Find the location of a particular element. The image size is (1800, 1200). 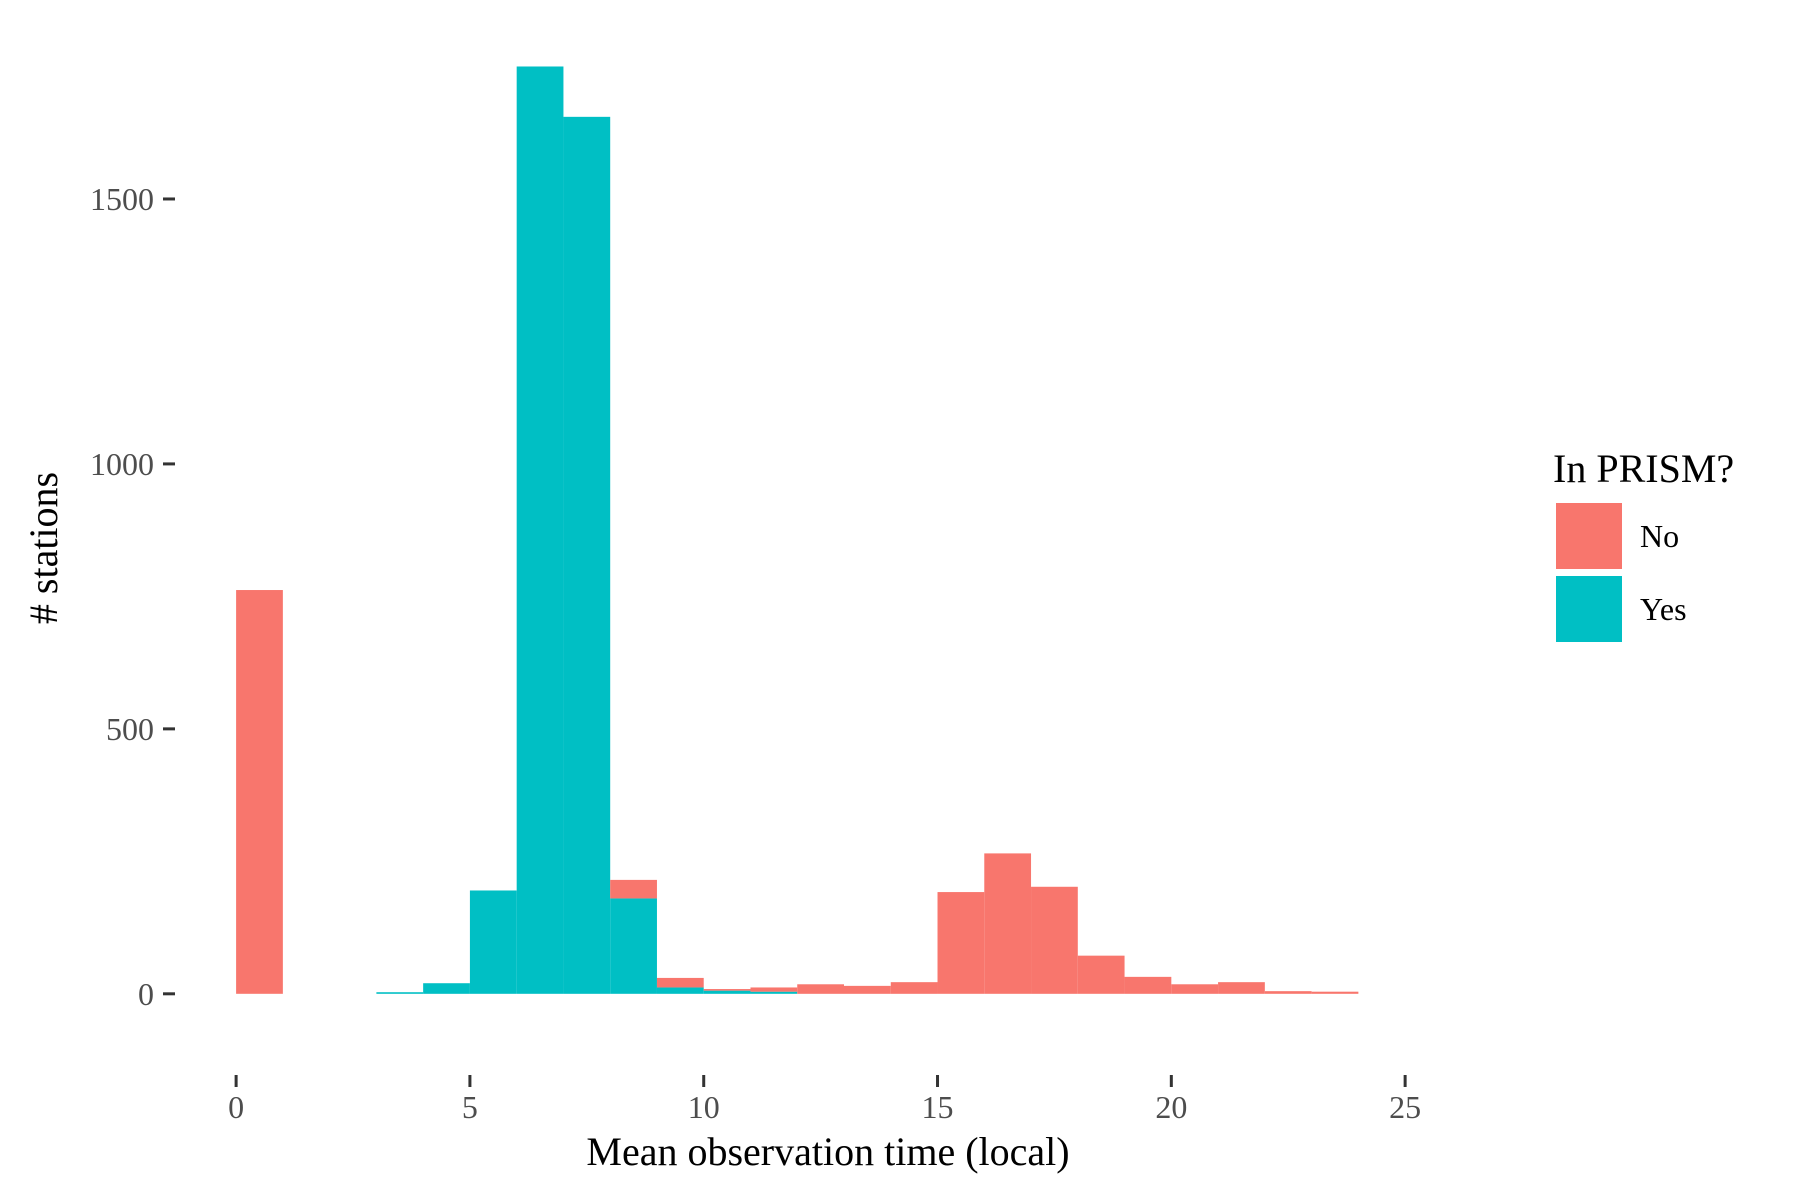

x-axis: 0 5 10 15 20 25 is located at coordinates (824, 1100).